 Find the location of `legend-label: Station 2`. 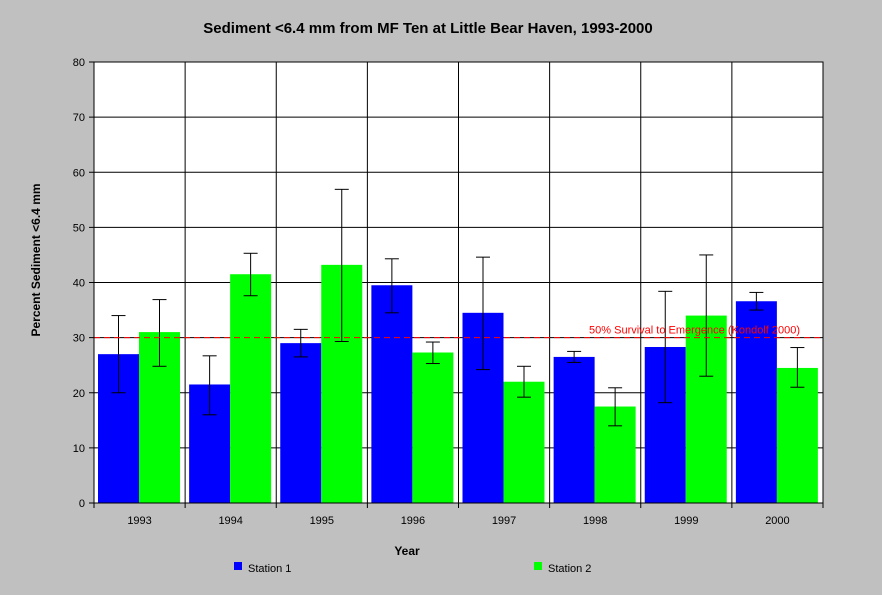

legend-label: Station 2 is located at coordinates (569, 569).